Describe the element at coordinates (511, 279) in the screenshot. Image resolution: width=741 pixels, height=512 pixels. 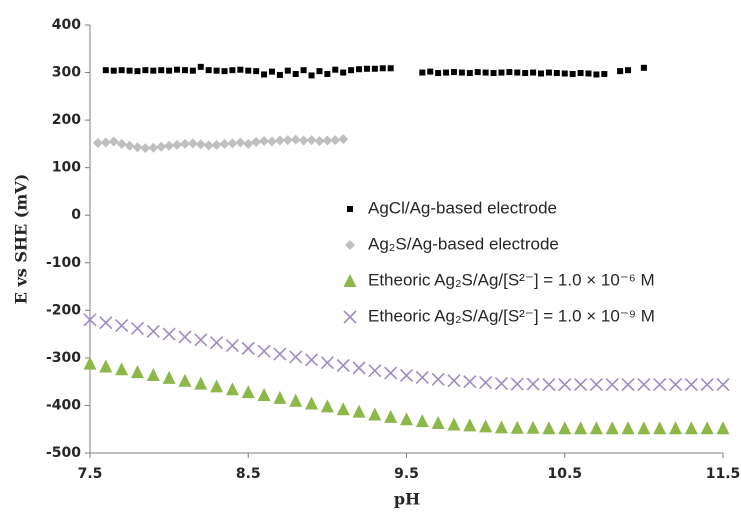
I see `legend-label: Etheoric Ag₂S/Ag/[S²⁻] = 1.0 × 10⁻⁶ M` at that location.